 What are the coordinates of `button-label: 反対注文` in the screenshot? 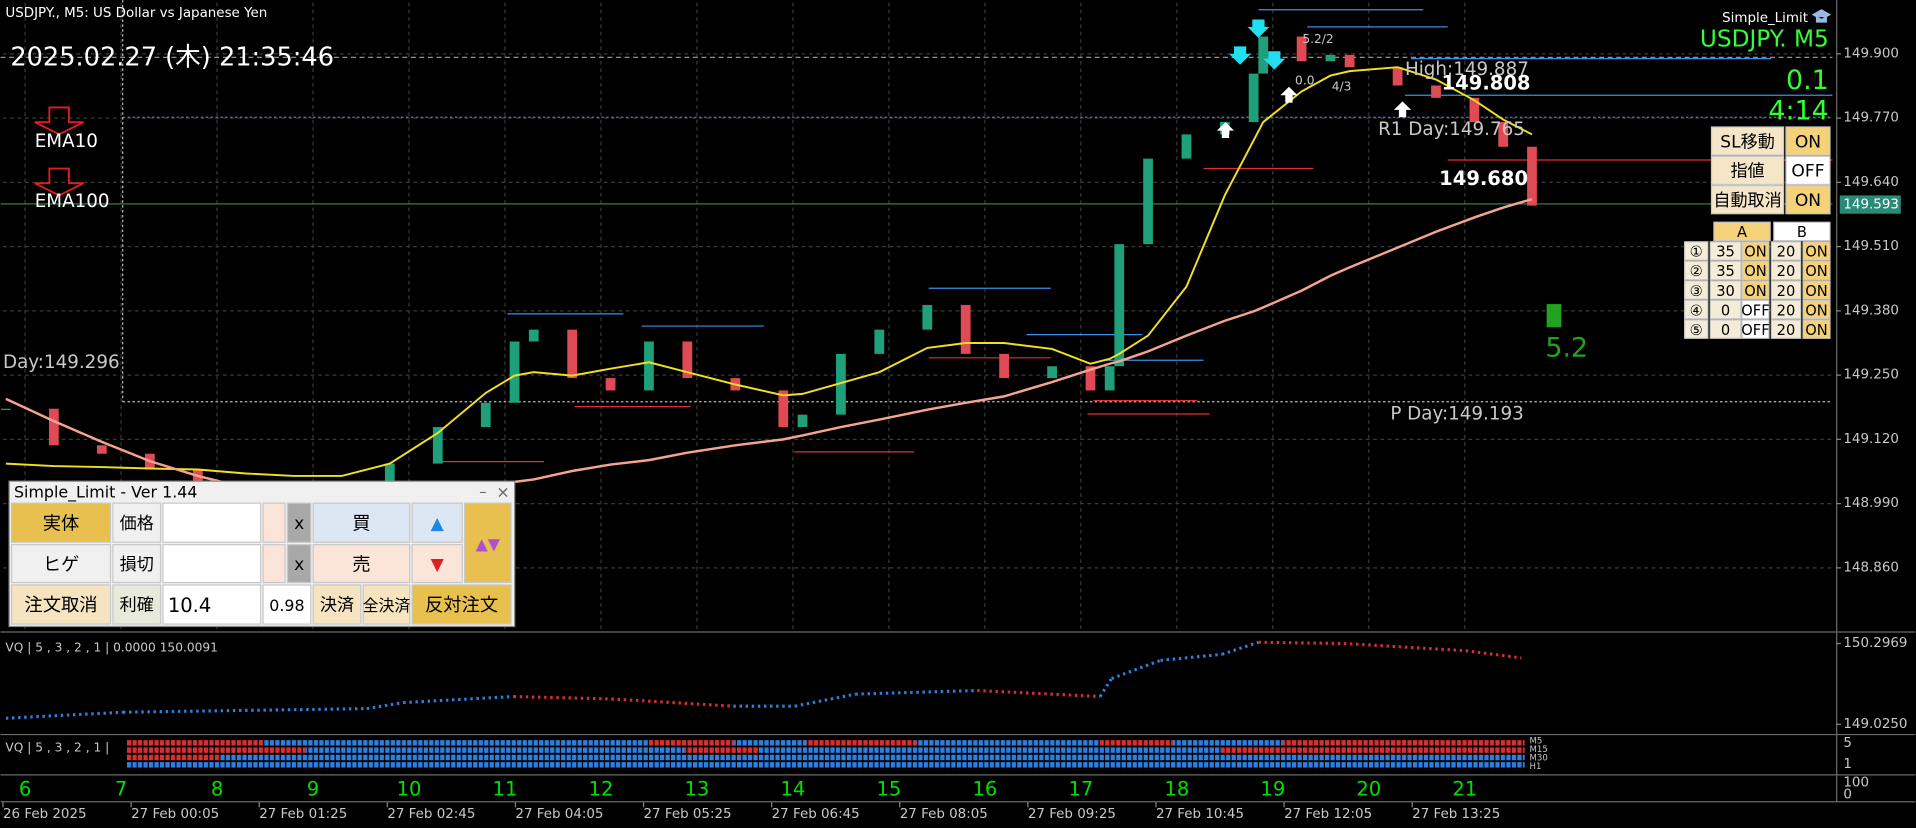 It's located at (461, 605).